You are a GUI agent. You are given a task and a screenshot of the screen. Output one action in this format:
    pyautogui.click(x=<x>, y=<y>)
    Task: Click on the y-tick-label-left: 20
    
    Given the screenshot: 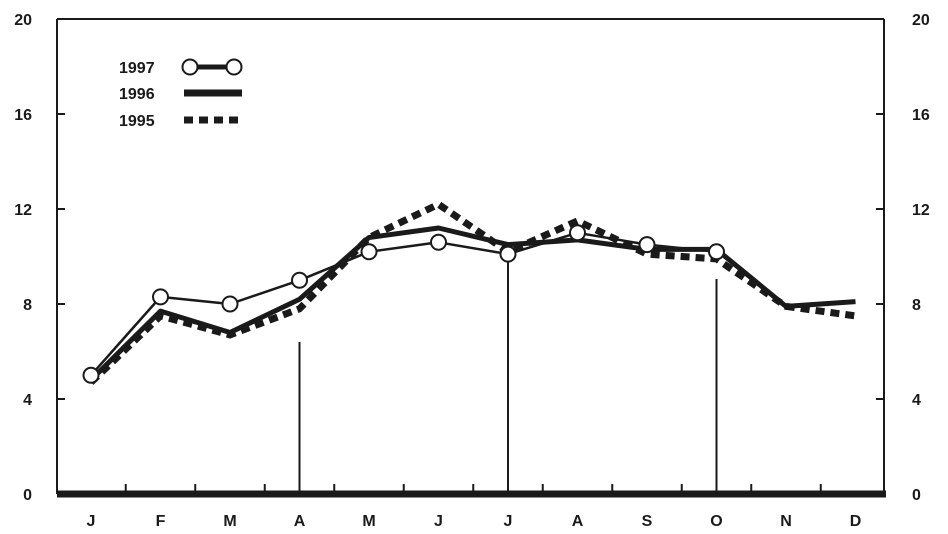 What is the action you would take?
    pyautogui.click(x=23, y=20)
    